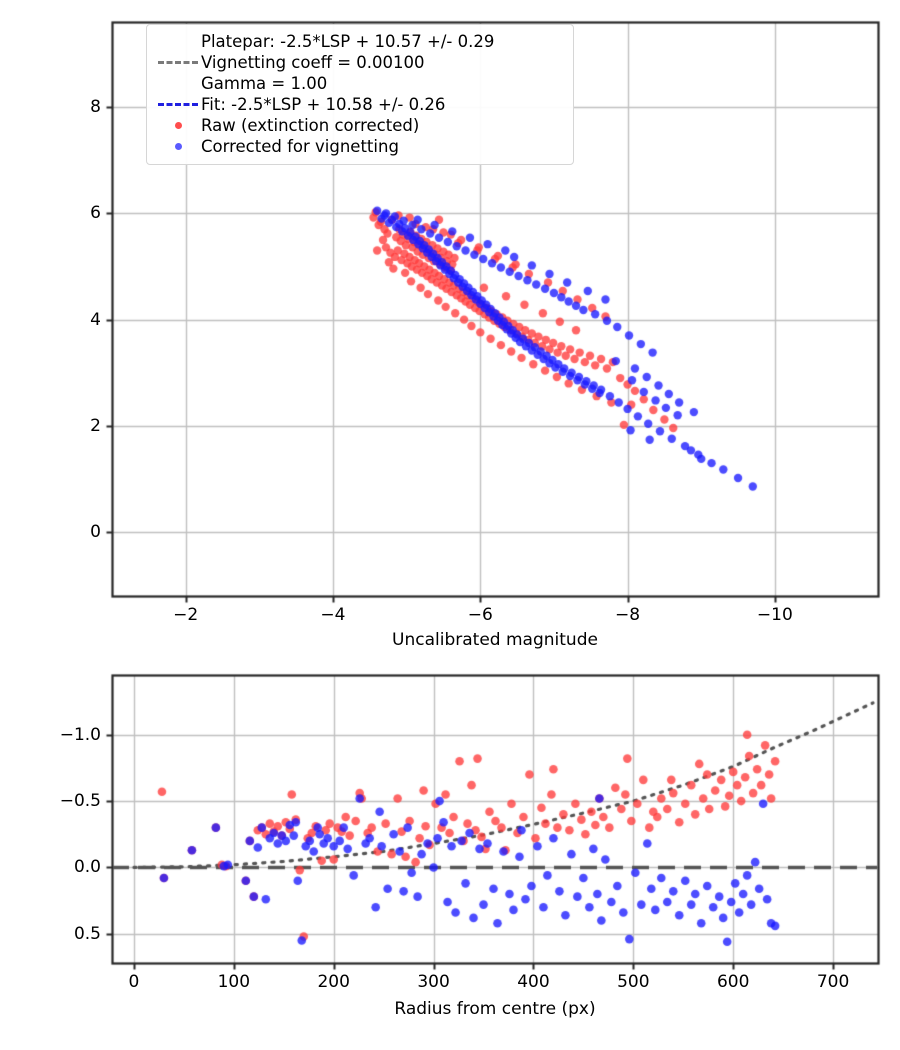 The image size is (900, 1050). Describe the element at coordinates (234, 982) in the screenshot. I see `xtick-label: 100` at that location.